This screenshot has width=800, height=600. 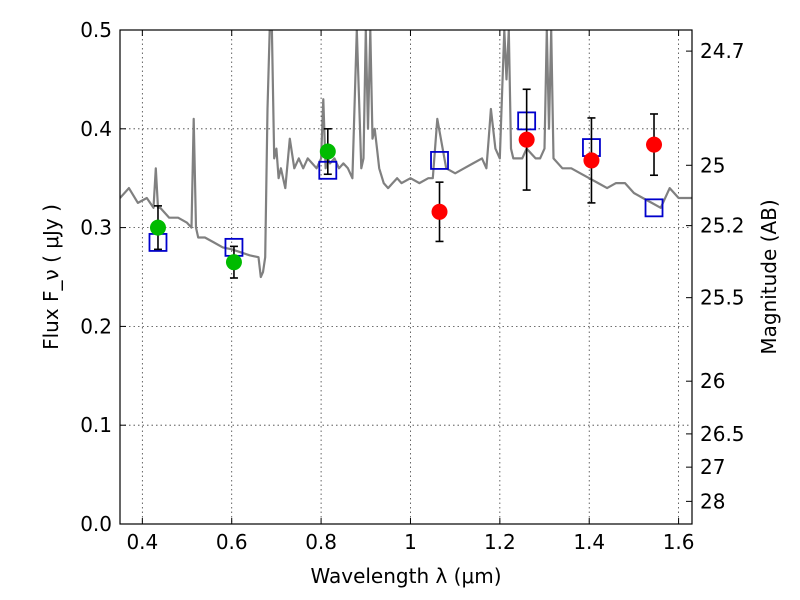 I want to click on x-tick-label: 1.2, so click(x=500, y=542).